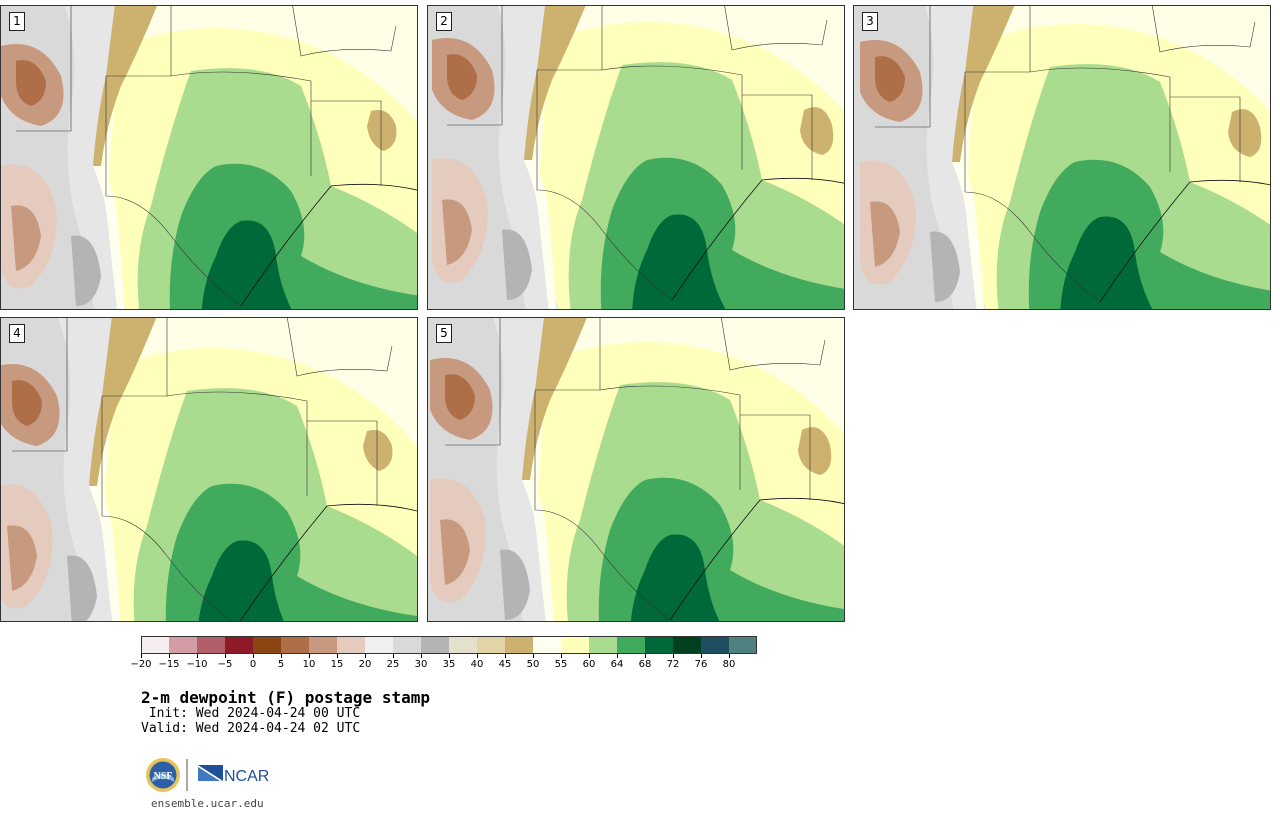  I want to click on svg-text: NCAR, so click(246, 776).